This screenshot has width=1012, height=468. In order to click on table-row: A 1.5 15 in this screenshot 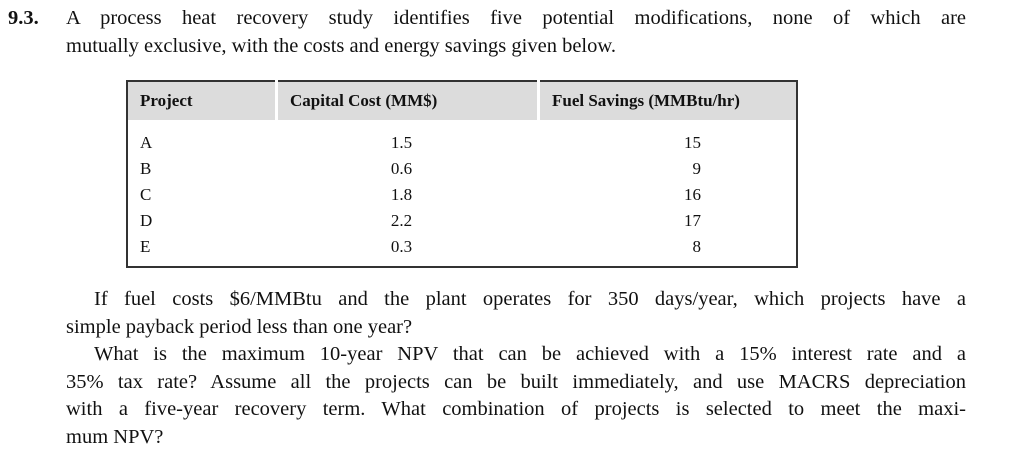, I will do `click(462, 138)`.